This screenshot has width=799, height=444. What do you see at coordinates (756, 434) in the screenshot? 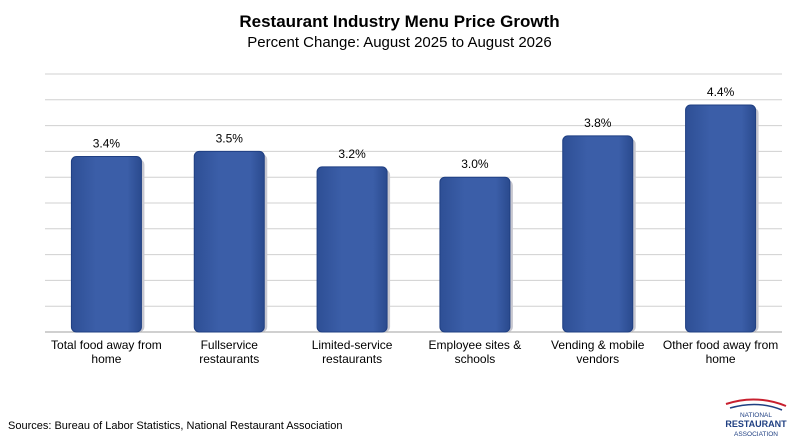
I see `logo-text-association: ASSOCIATION` at bounding box center [756, 434].